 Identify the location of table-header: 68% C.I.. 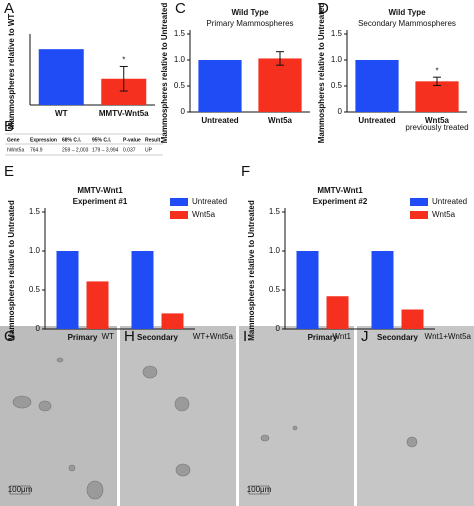
(72, 140).